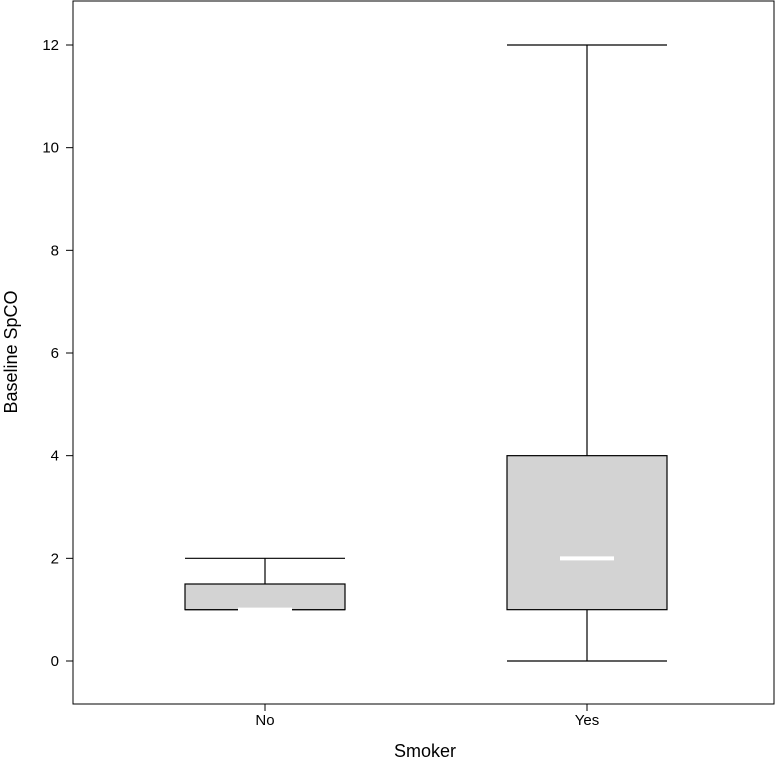 The height and width of the screenshot is (762, 782). What do you see at coordinates (50, 148) in the screenshot?
I see `y-tick-label: 10` at bounding box center [50, 148].